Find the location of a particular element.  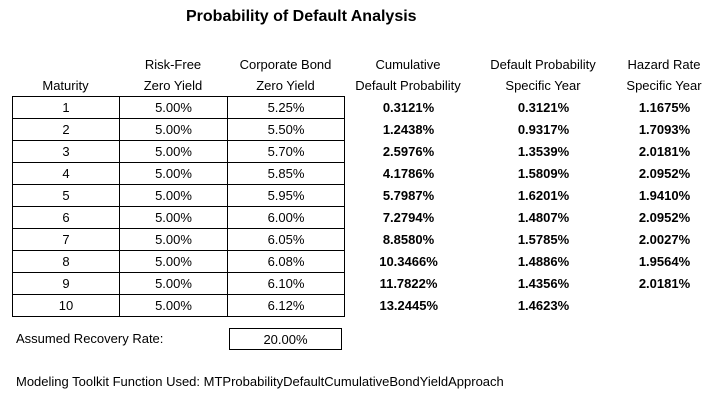

header-hazard: Hazard Rate Specific Year is located at coordinates (664, 75).